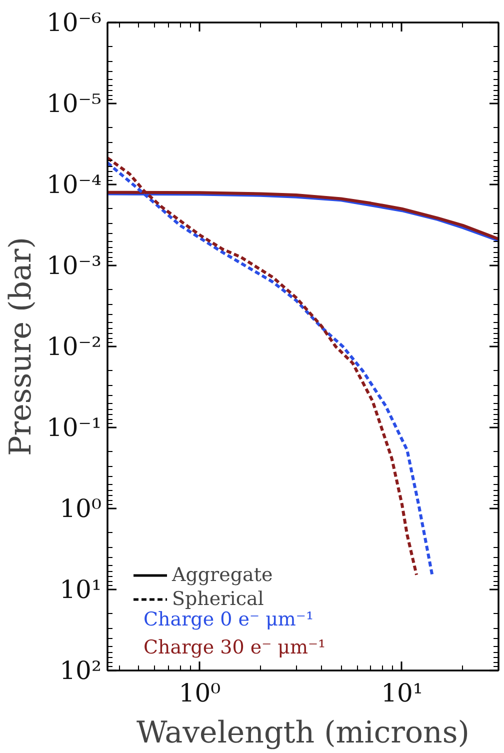 This screenshot has height=753, width=504. What do you see at coordinates (229, 619) in the screenshot?
I see `annotation: Charge 0 e⁻ μm⁻¹` at bounding box center [229, 619].